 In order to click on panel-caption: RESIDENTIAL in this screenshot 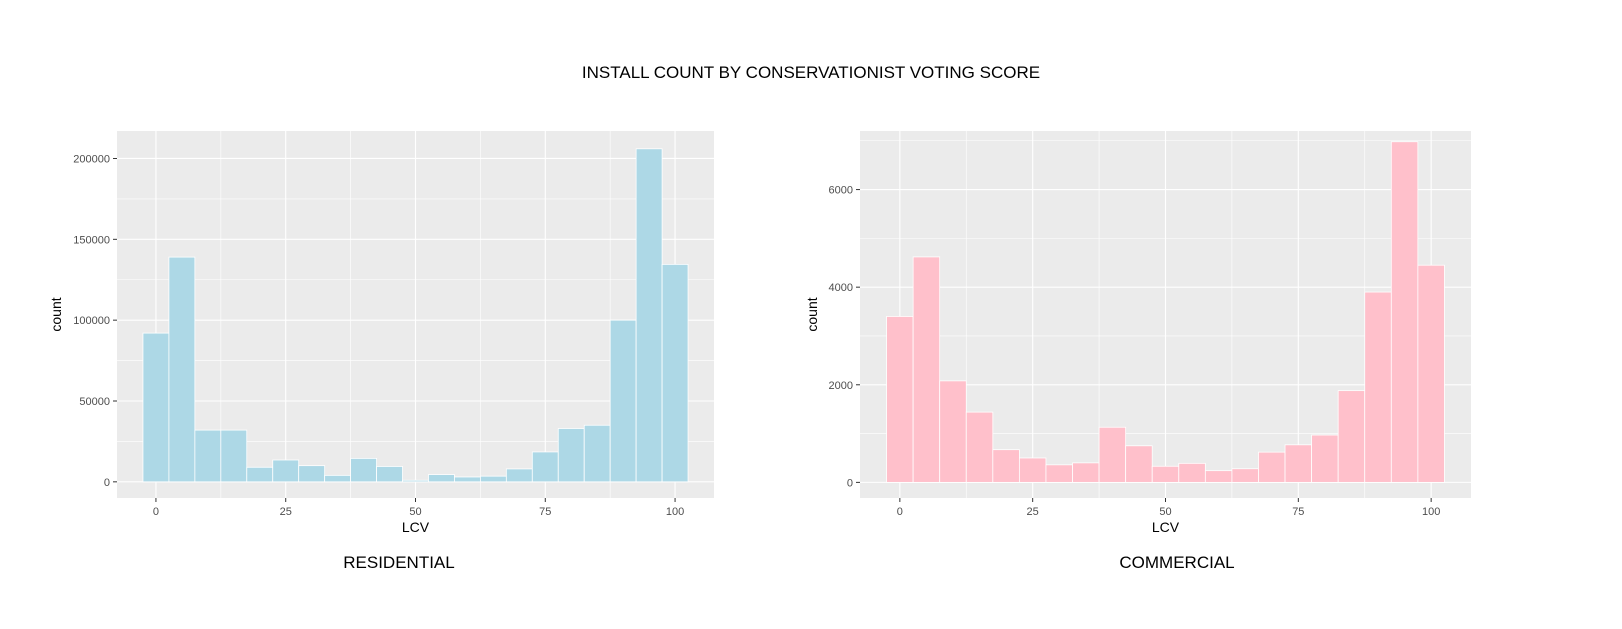, I will do `click(398, 562)`.